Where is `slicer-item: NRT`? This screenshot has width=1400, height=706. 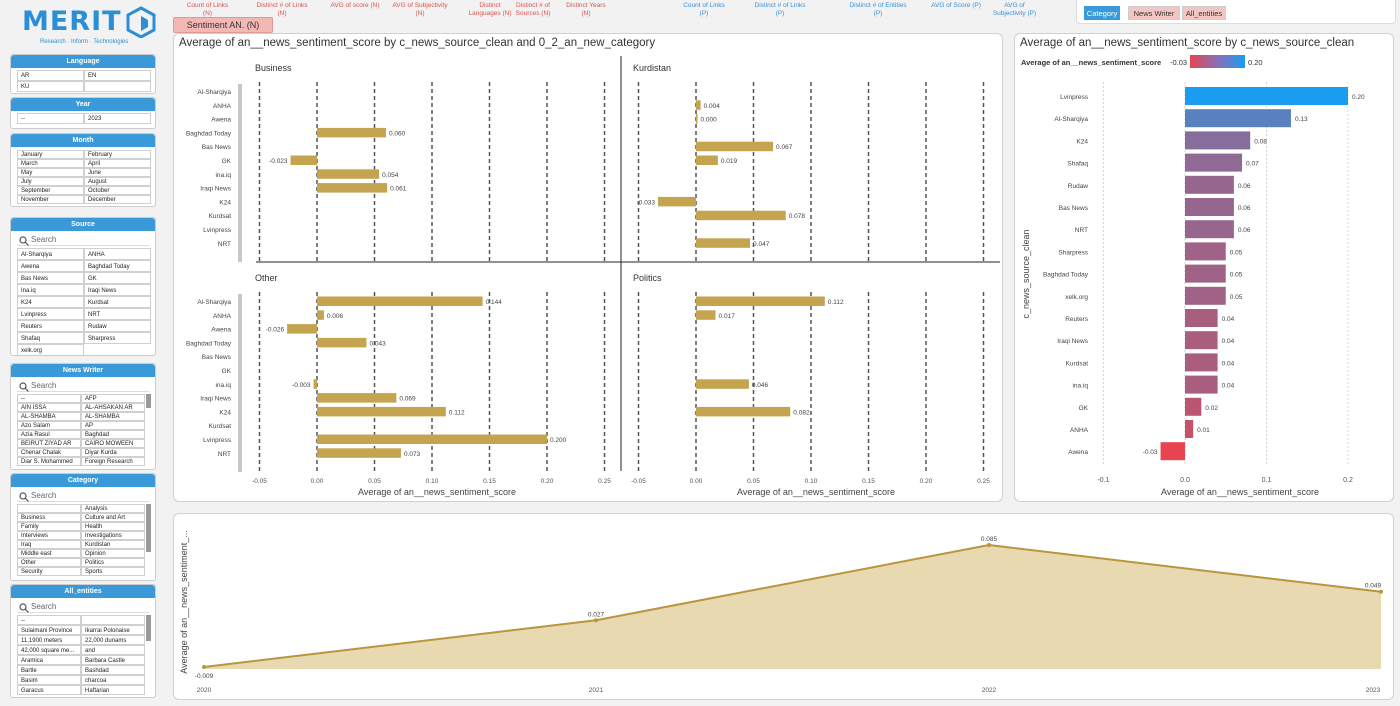
slicer-item: NRT is located at coordinates (117, 314).